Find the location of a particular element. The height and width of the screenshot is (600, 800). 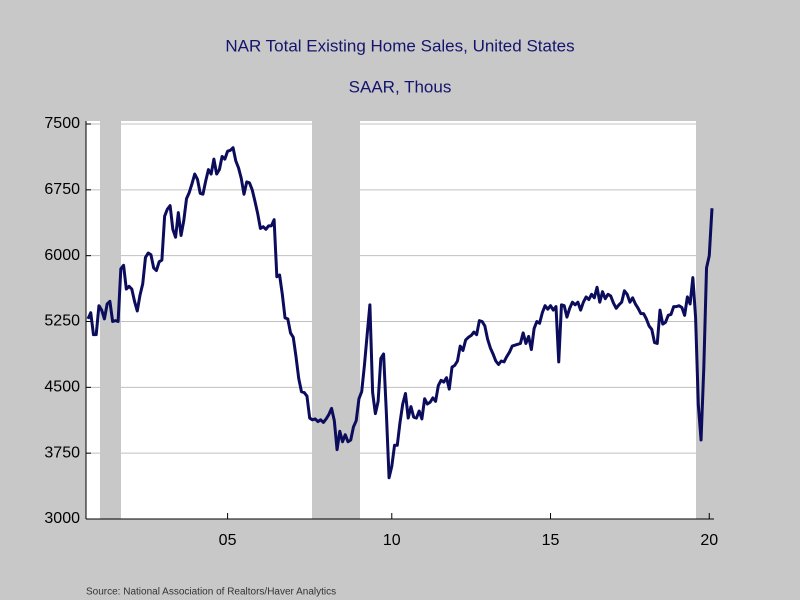

y-tick-label: 7500 is located at coordinates (62, 123).